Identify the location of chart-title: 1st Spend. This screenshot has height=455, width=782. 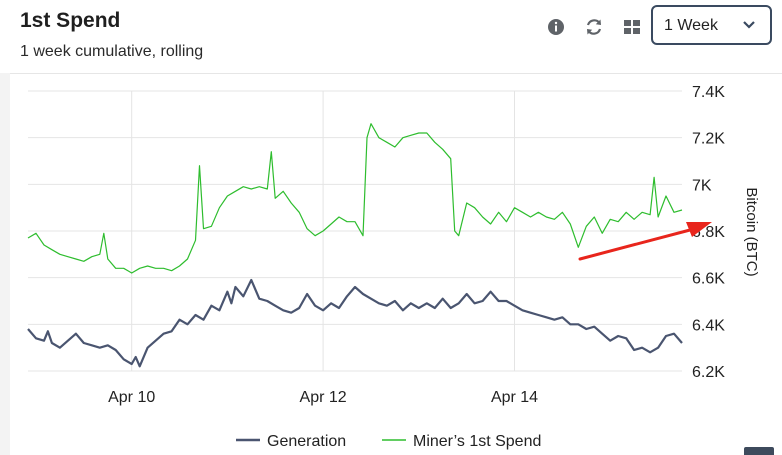
(70, 20).